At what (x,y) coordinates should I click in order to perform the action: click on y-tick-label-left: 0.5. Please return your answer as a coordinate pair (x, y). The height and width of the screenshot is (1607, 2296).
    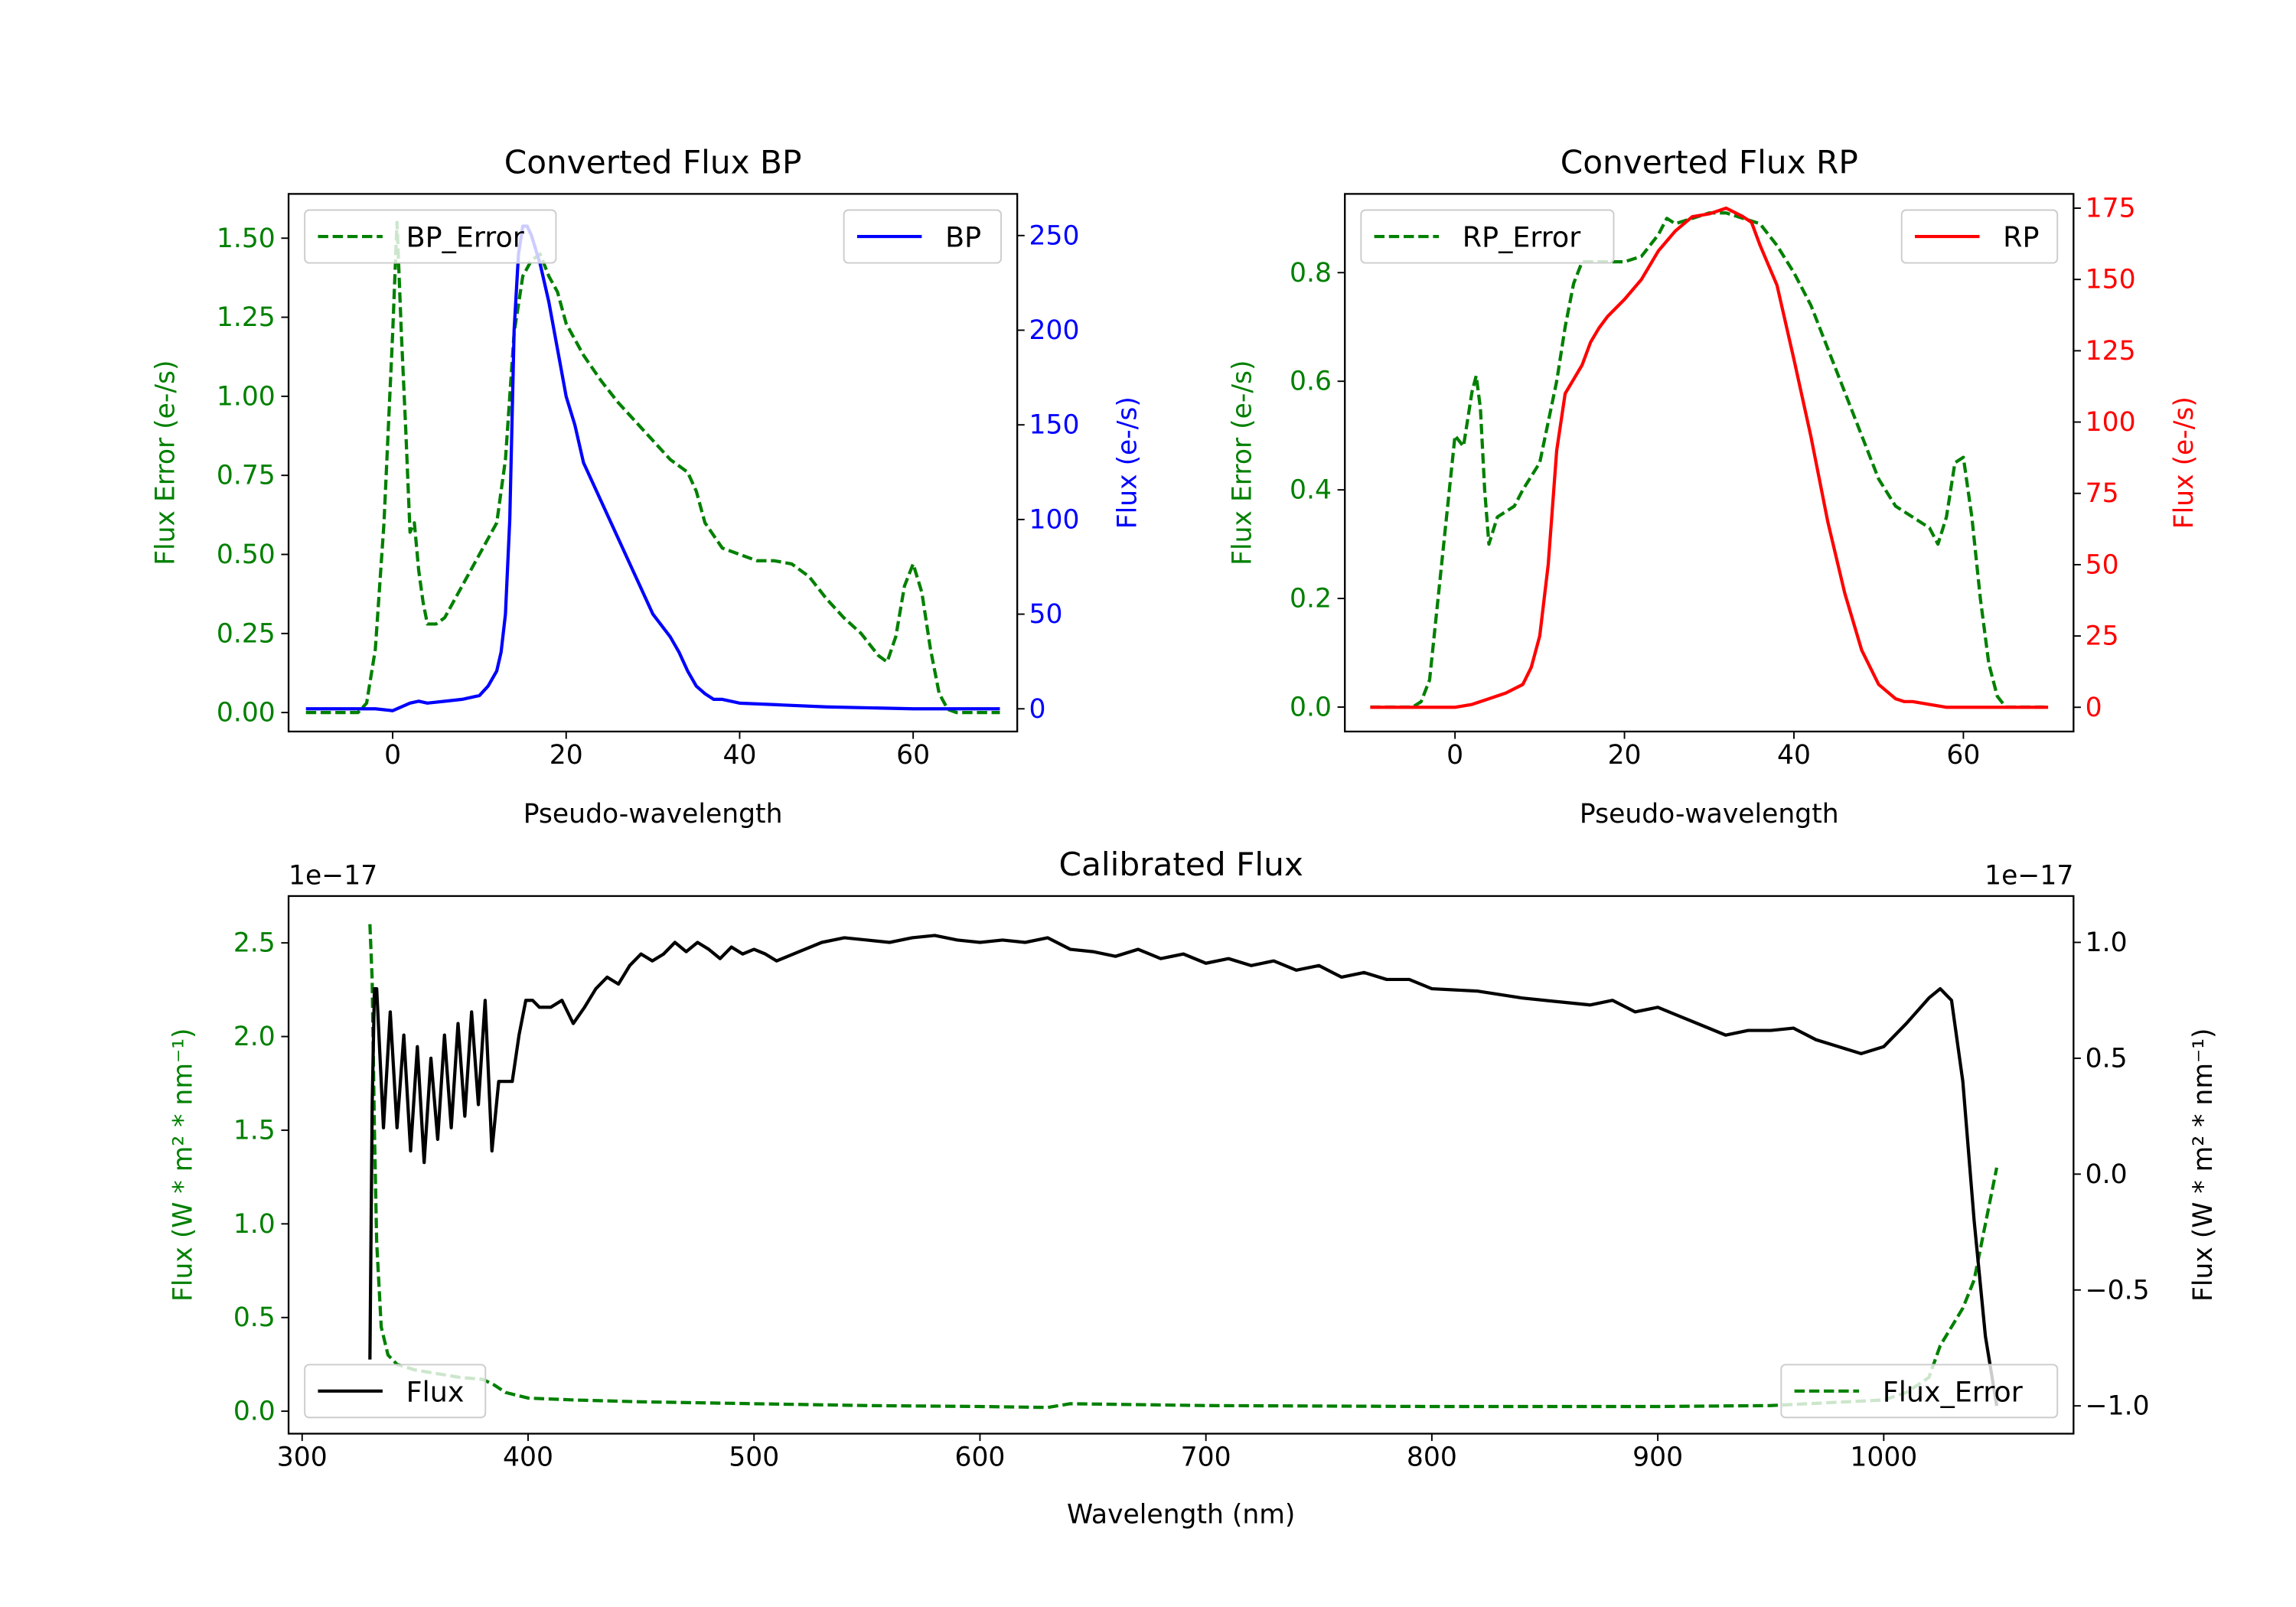
    Looking at the image, I should click on (254, 1317).